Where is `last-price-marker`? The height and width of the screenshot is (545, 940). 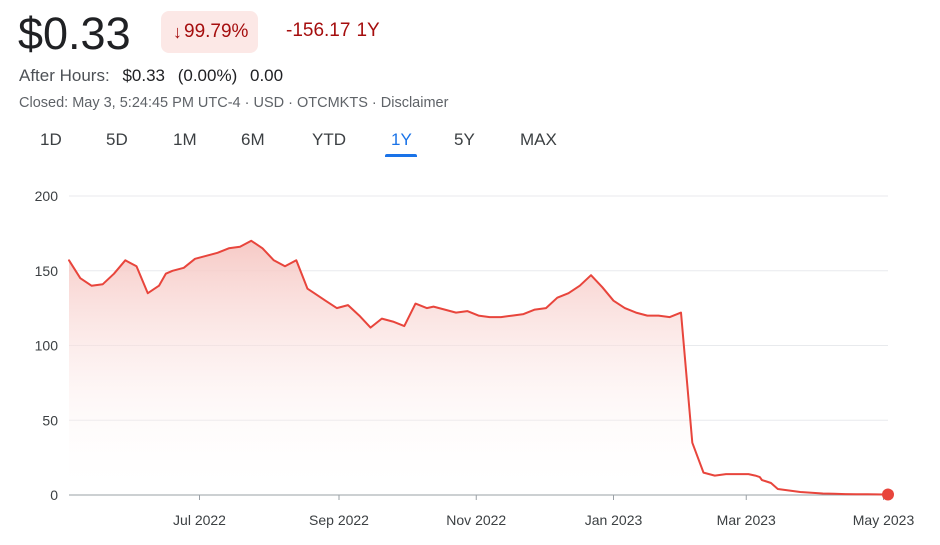
last-price-marker is located at coordinates (888, 494).